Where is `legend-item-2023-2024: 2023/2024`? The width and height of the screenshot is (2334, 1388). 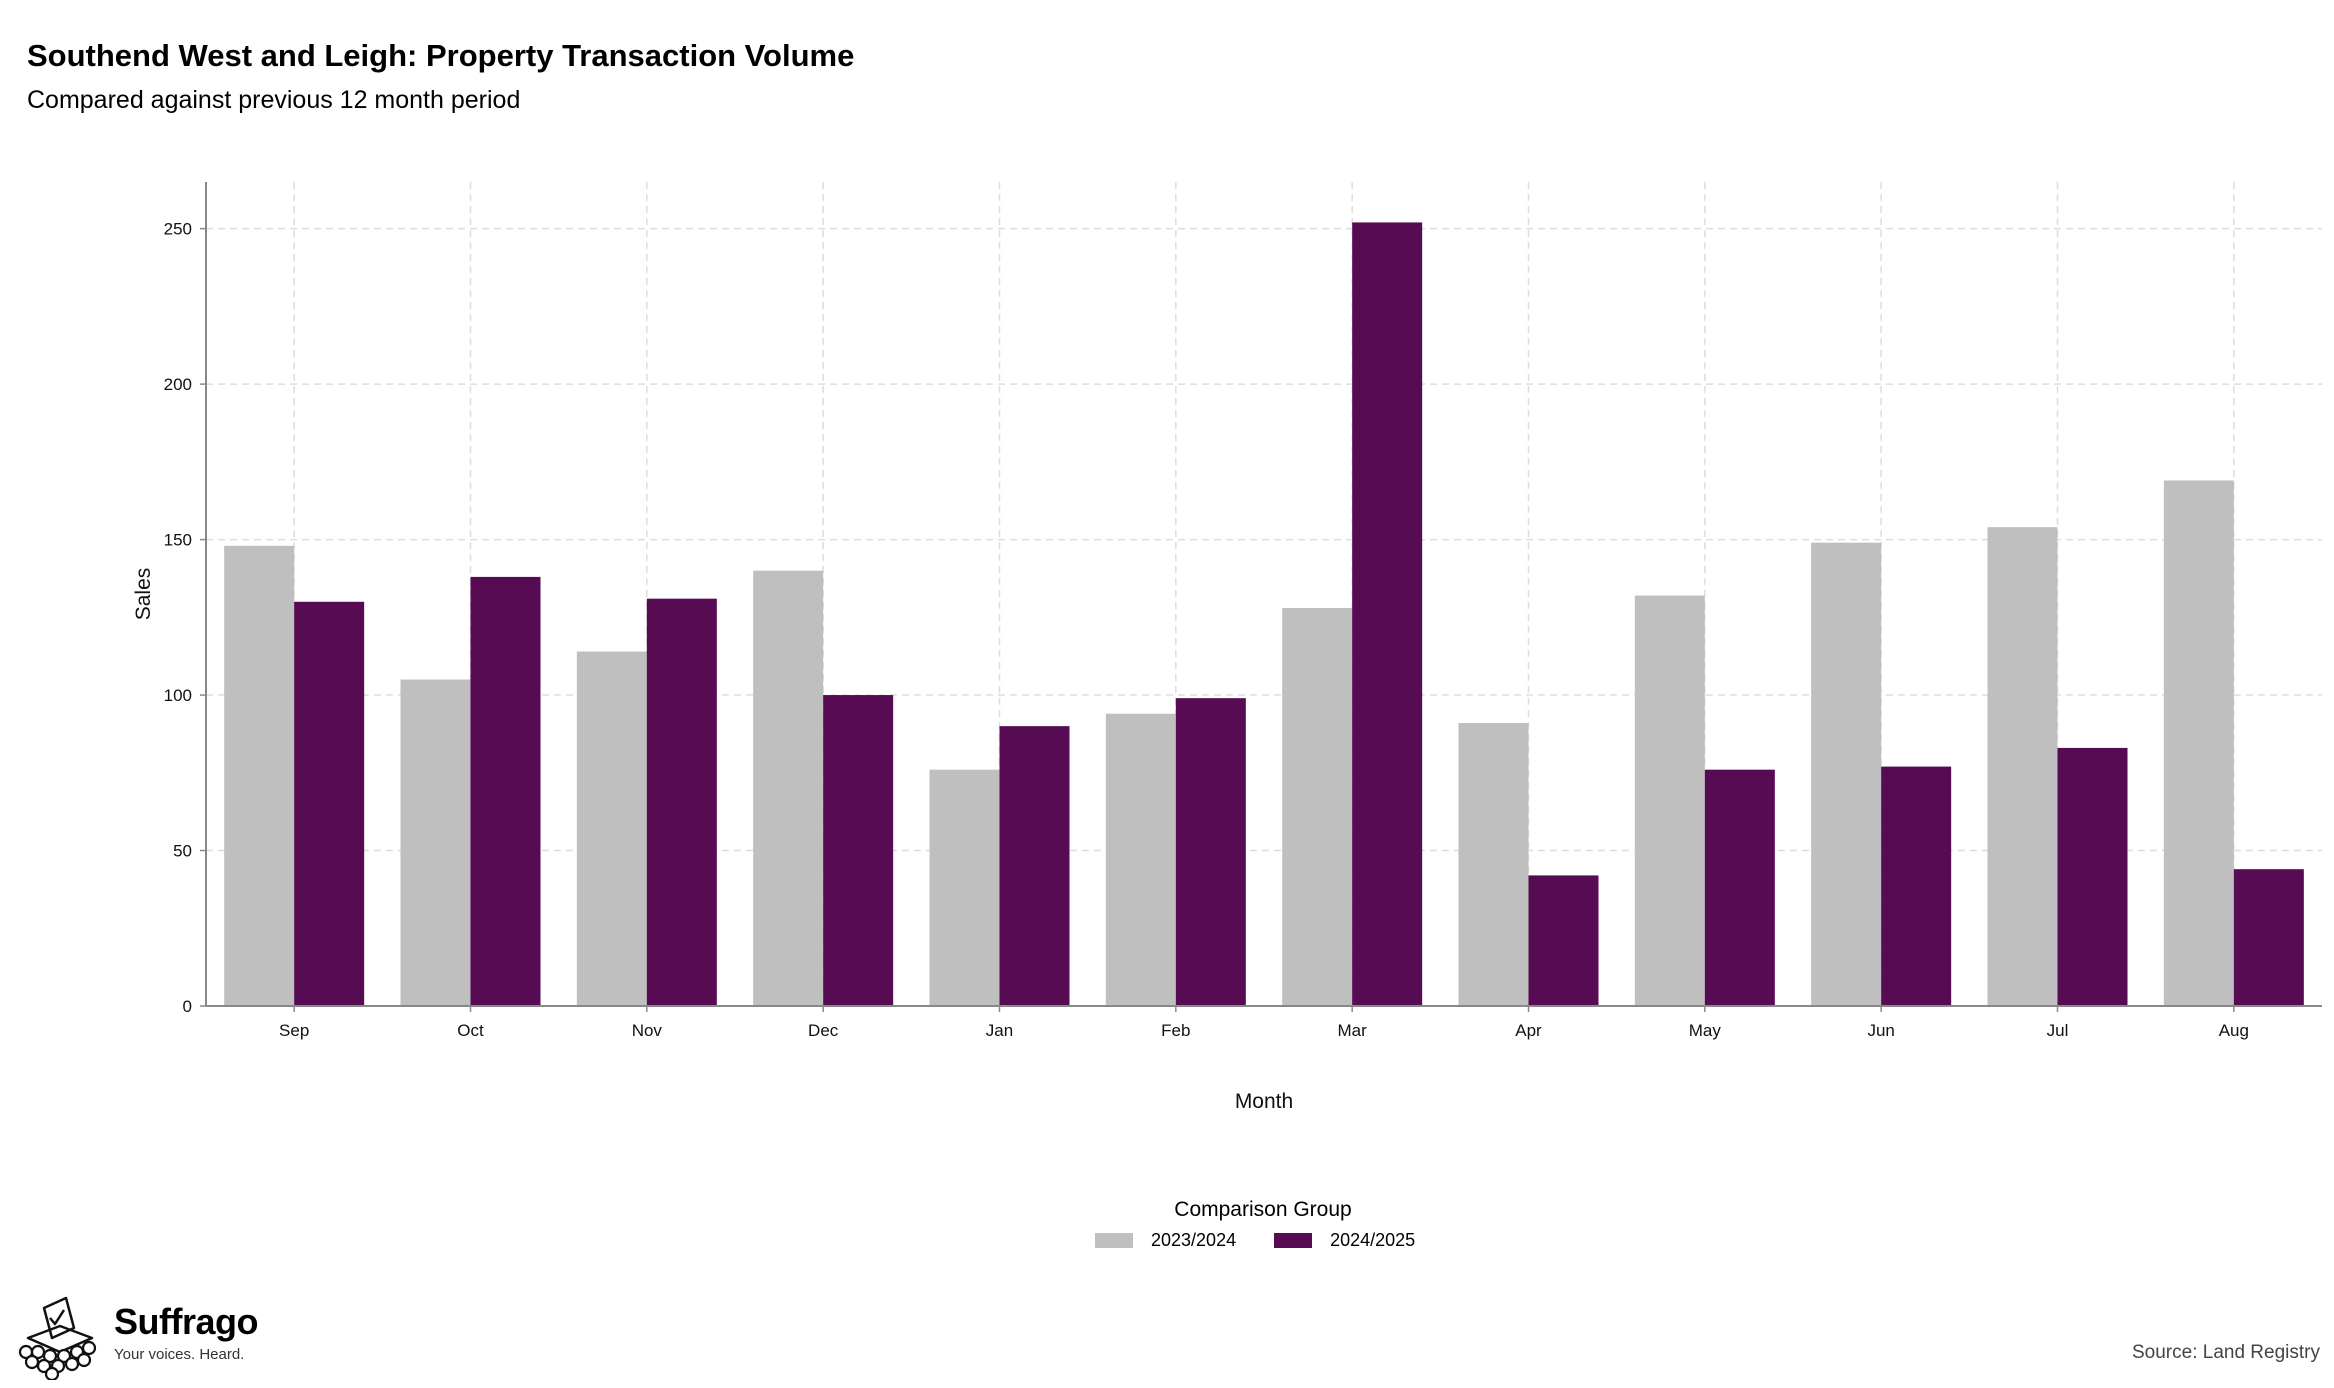
legend-item-2023-2024: 2023/2024 is located at coordinates (1165, 1240).